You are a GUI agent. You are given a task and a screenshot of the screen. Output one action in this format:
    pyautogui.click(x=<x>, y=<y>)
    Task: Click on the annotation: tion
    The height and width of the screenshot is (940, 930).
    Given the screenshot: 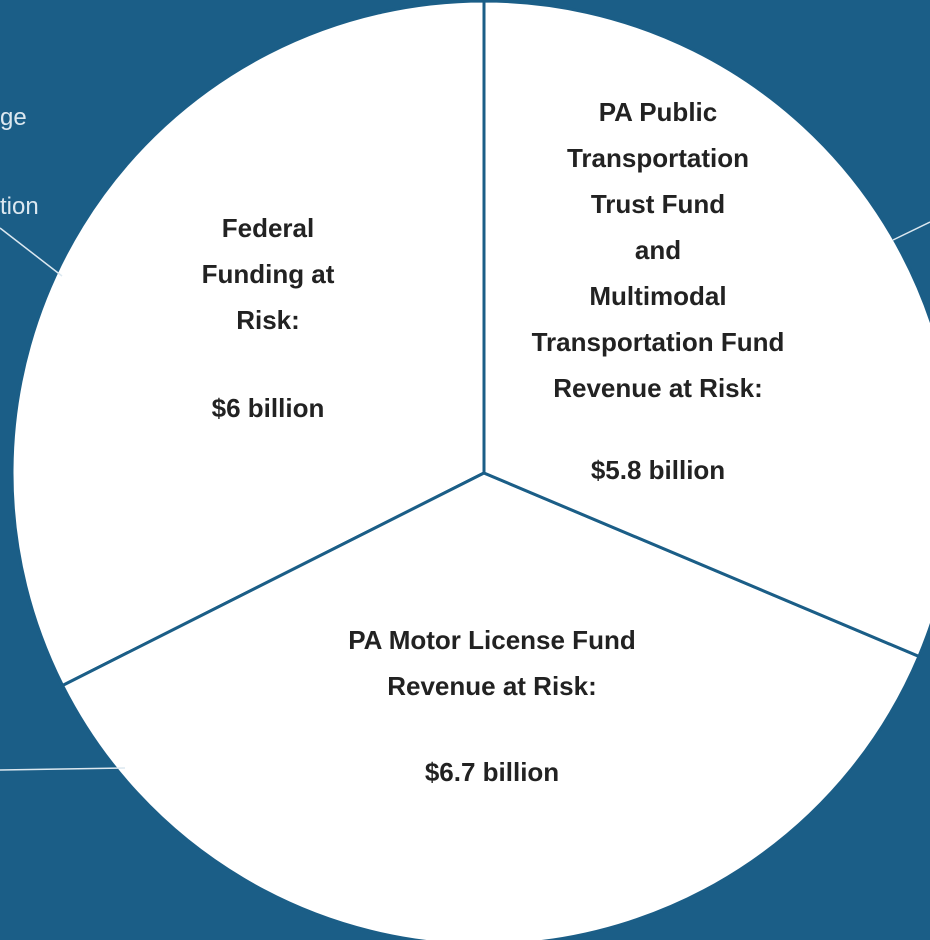 What is the action you would take?
    pyautogui.click(x=19, y=206)
    